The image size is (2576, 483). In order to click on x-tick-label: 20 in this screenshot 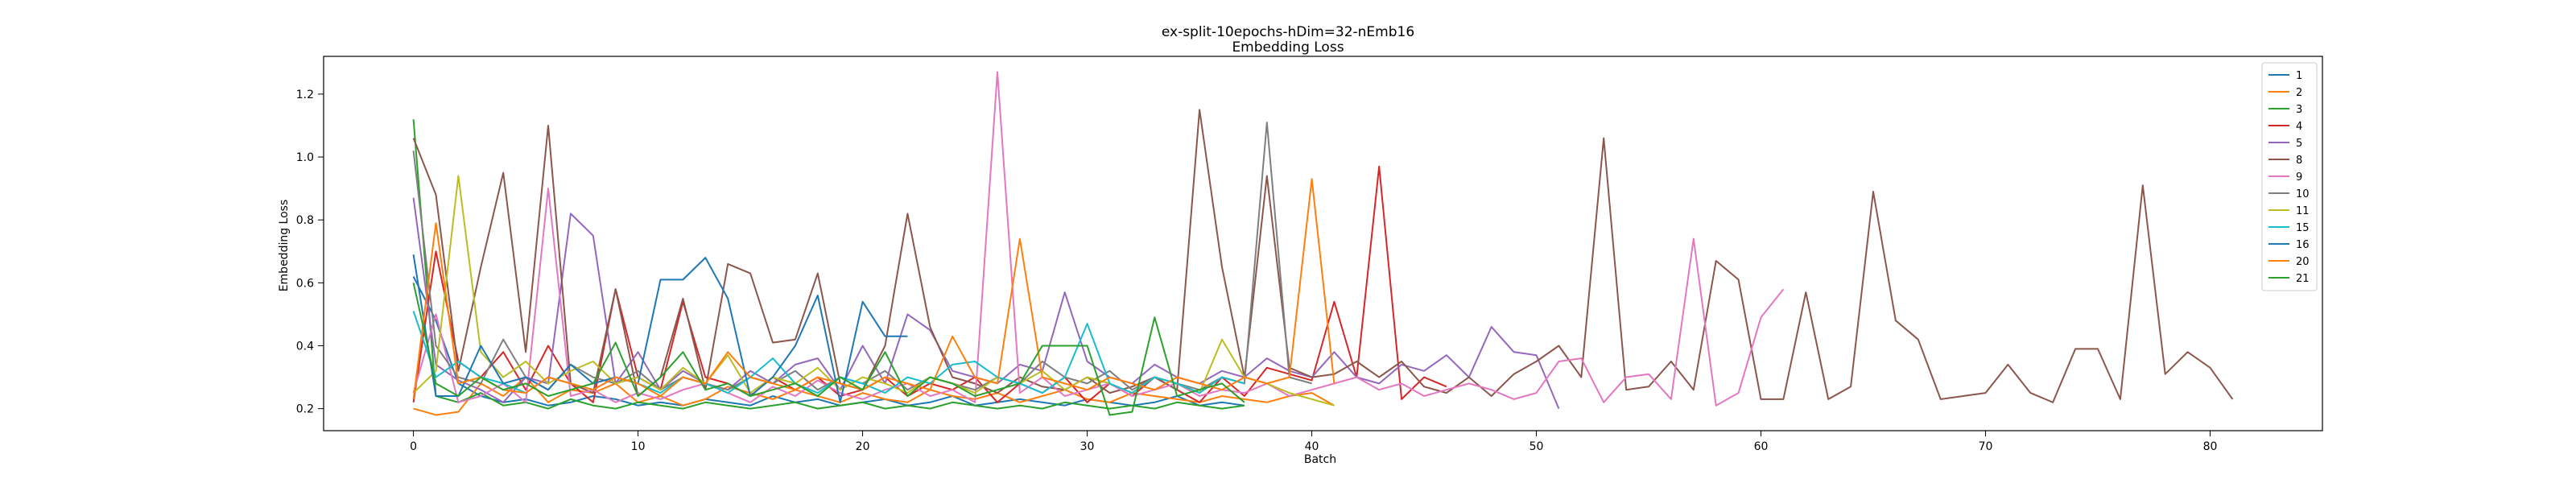, I will do `click(863, 446)`.